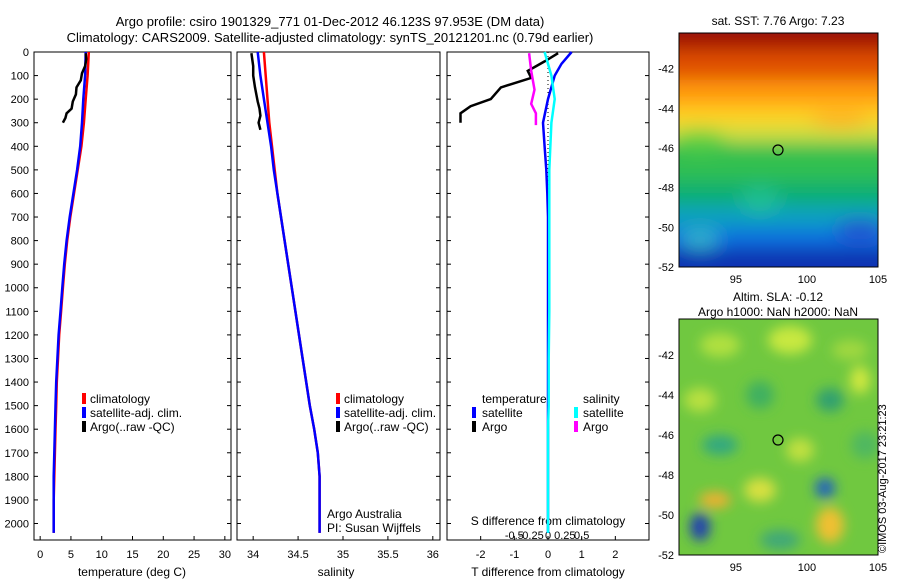 The image size is (900, 580). Describe the element at coordinates (581, 536) in the screenshot. I see `x-tick-label: 0.5` at that location.